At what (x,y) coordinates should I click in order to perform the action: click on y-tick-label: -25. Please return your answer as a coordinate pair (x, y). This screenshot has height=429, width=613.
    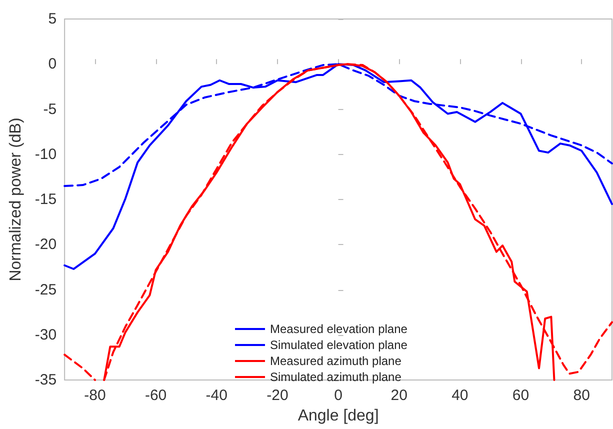
    Looking at the image, I should click on (45, 289).